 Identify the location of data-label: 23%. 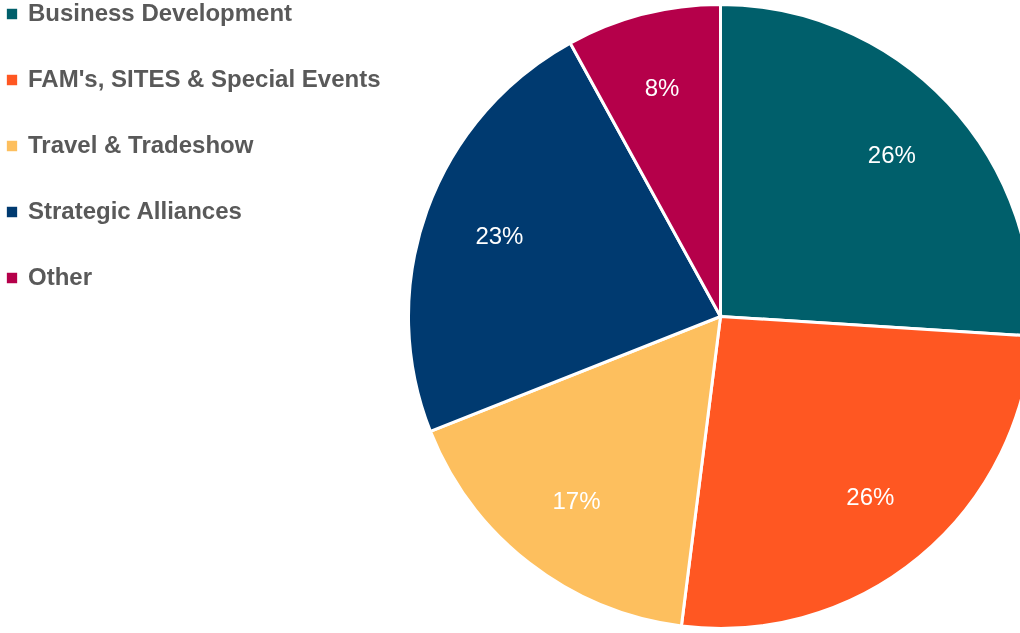
(499, 235).